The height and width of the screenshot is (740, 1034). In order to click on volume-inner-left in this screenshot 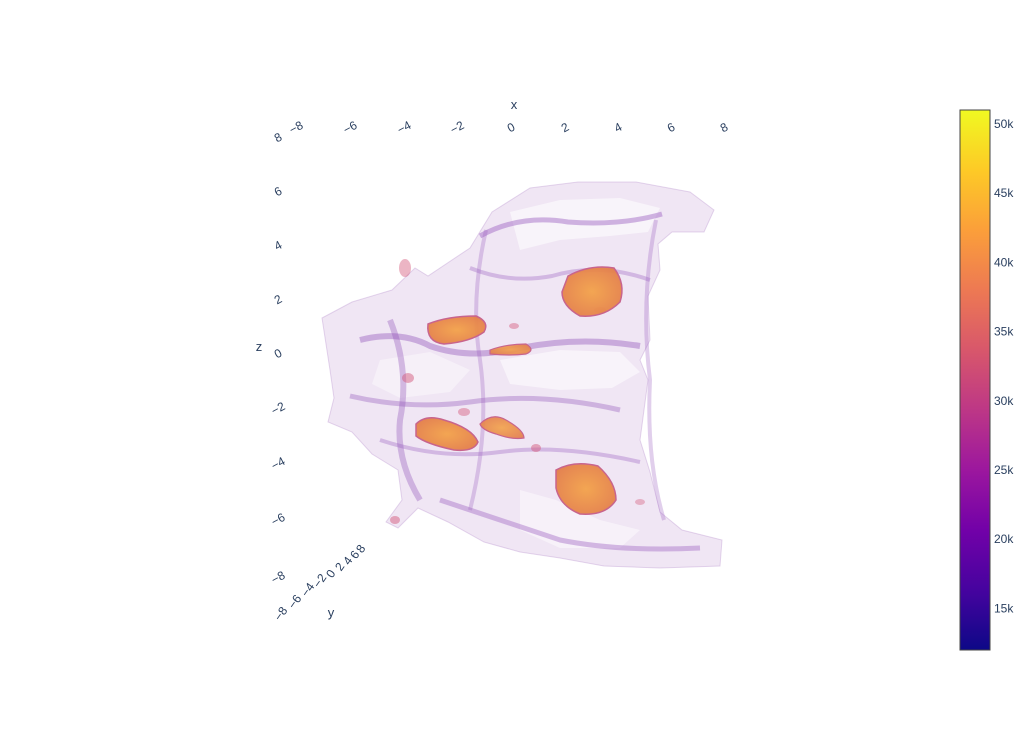, I will do `click(421, 375)`.